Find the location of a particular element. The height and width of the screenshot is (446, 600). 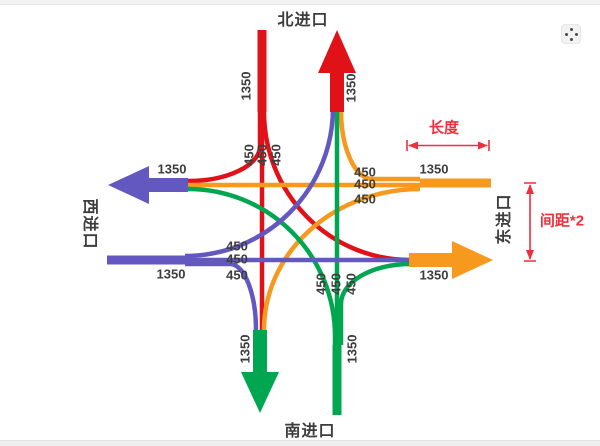

south-exit-volume: 1350 is located at coordinates (245, 349).